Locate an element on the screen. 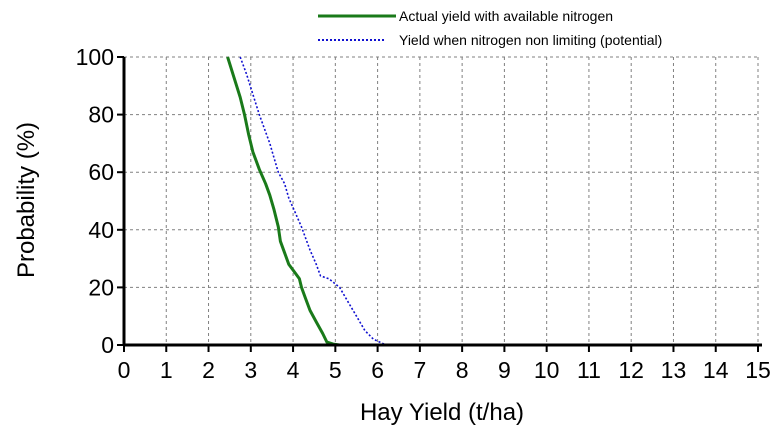 The image size is (781, 432). series-line-actual is located at coordinates (283, 201).